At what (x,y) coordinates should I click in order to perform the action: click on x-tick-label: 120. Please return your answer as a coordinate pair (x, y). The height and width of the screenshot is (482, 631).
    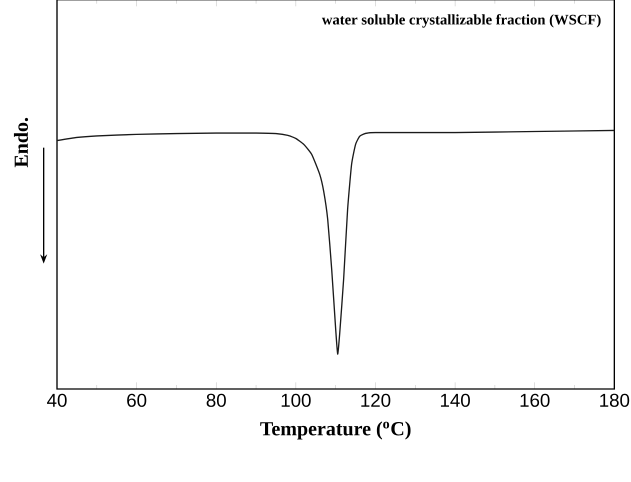
    Looking at the image, I should click on (375, 400).